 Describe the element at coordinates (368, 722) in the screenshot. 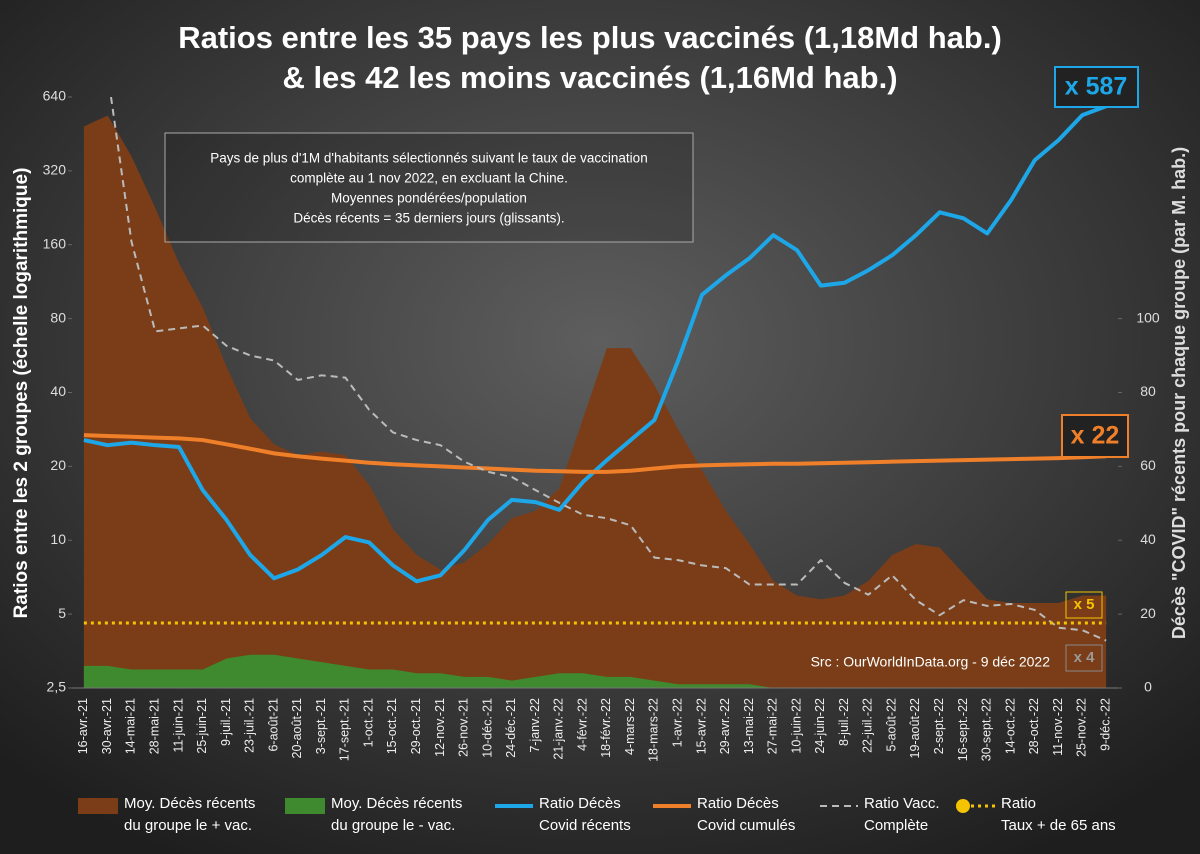

I see `x-tick-label: 1-oct.-21` at that location.